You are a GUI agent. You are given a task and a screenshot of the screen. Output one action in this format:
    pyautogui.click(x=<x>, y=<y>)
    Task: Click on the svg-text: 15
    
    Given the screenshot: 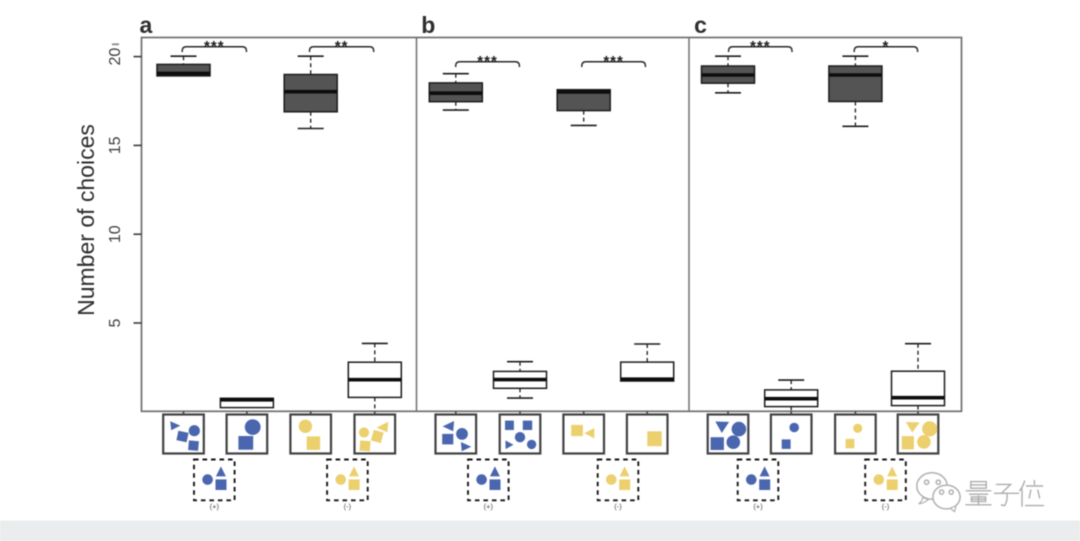 What is the action you would take?
    pyautogui.click(x=115, y=145)
    